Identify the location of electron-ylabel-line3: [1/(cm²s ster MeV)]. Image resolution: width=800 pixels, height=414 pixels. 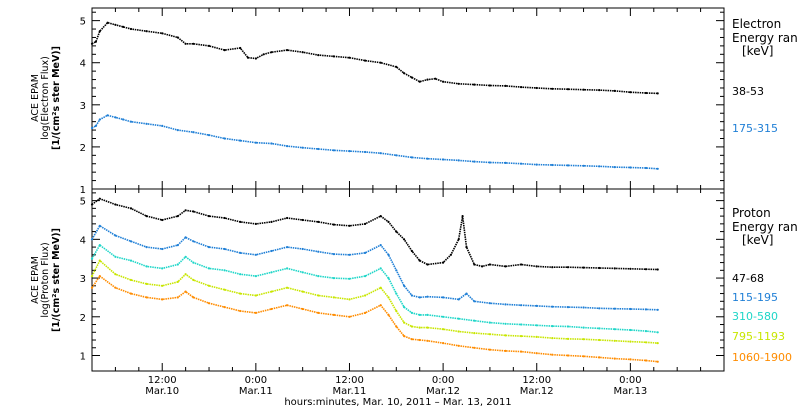
(56, 98).